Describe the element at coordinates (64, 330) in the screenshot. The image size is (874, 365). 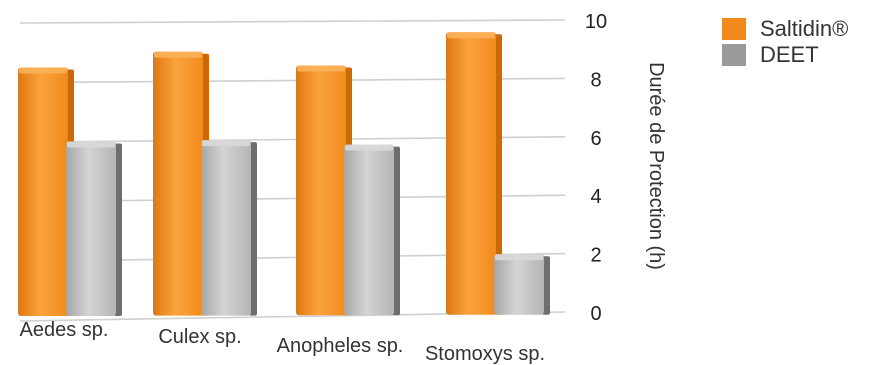
I see `x-tick-label: Aedes sp.` at that location.